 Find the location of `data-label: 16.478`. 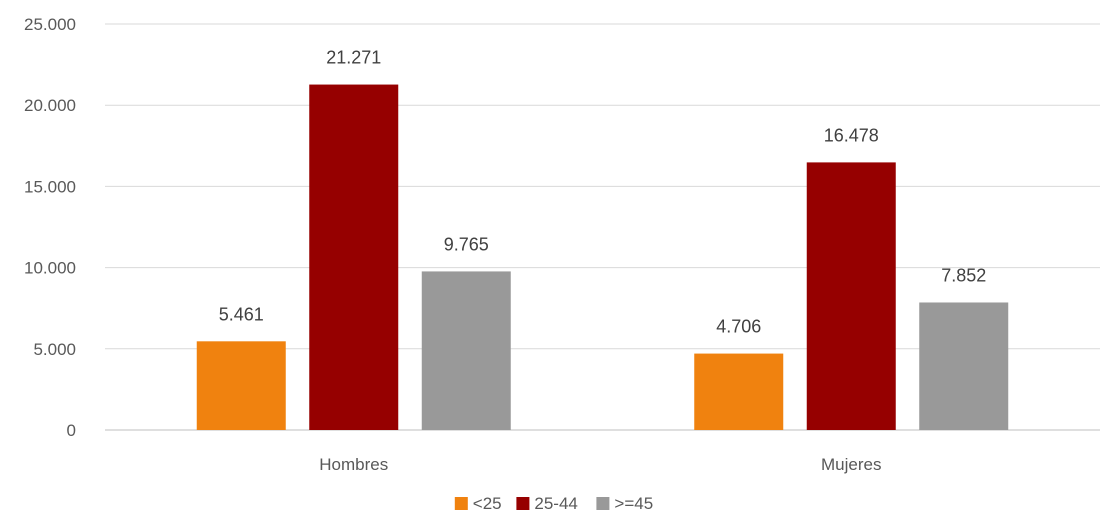

data-label: 16.478 is located at coordinates (851, 135).